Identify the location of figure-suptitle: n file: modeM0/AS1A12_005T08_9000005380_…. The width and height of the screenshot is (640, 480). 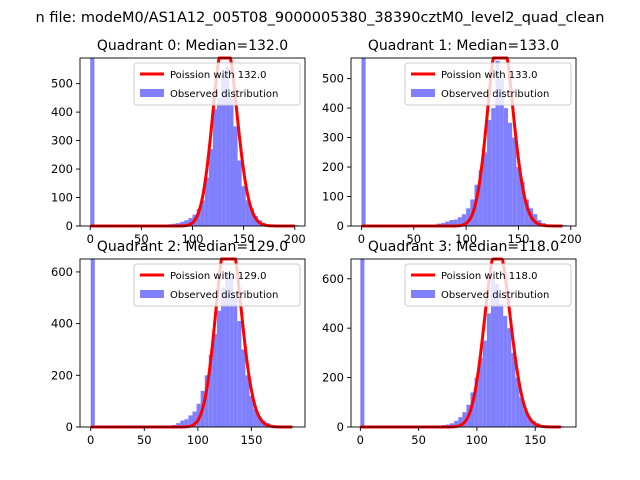
(320, 18).